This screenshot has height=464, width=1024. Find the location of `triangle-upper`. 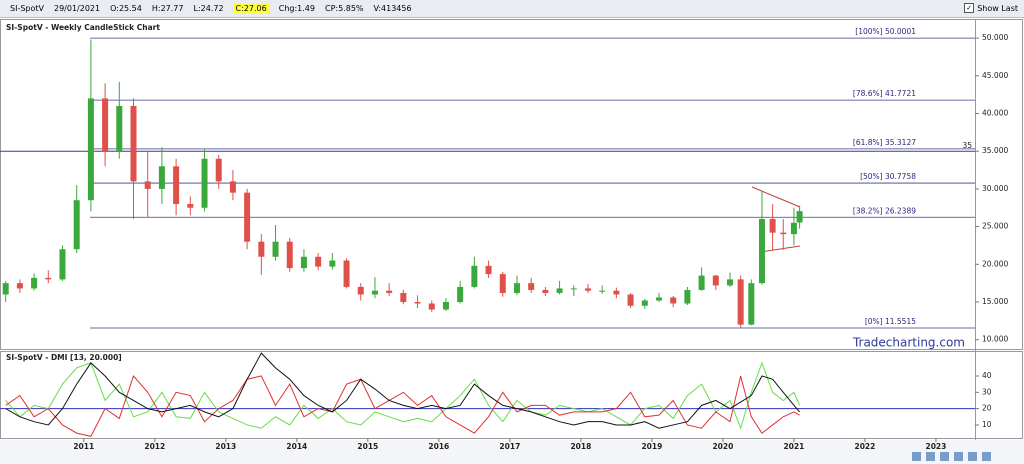

triangle-upper is located at coordinates (776, 197).